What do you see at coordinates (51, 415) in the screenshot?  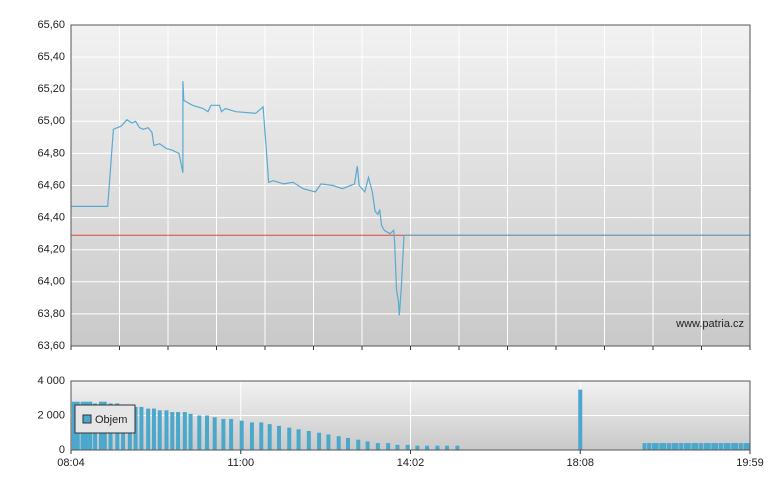 I see `y-tick-label: 2 000` at bounding box center [51, 415].